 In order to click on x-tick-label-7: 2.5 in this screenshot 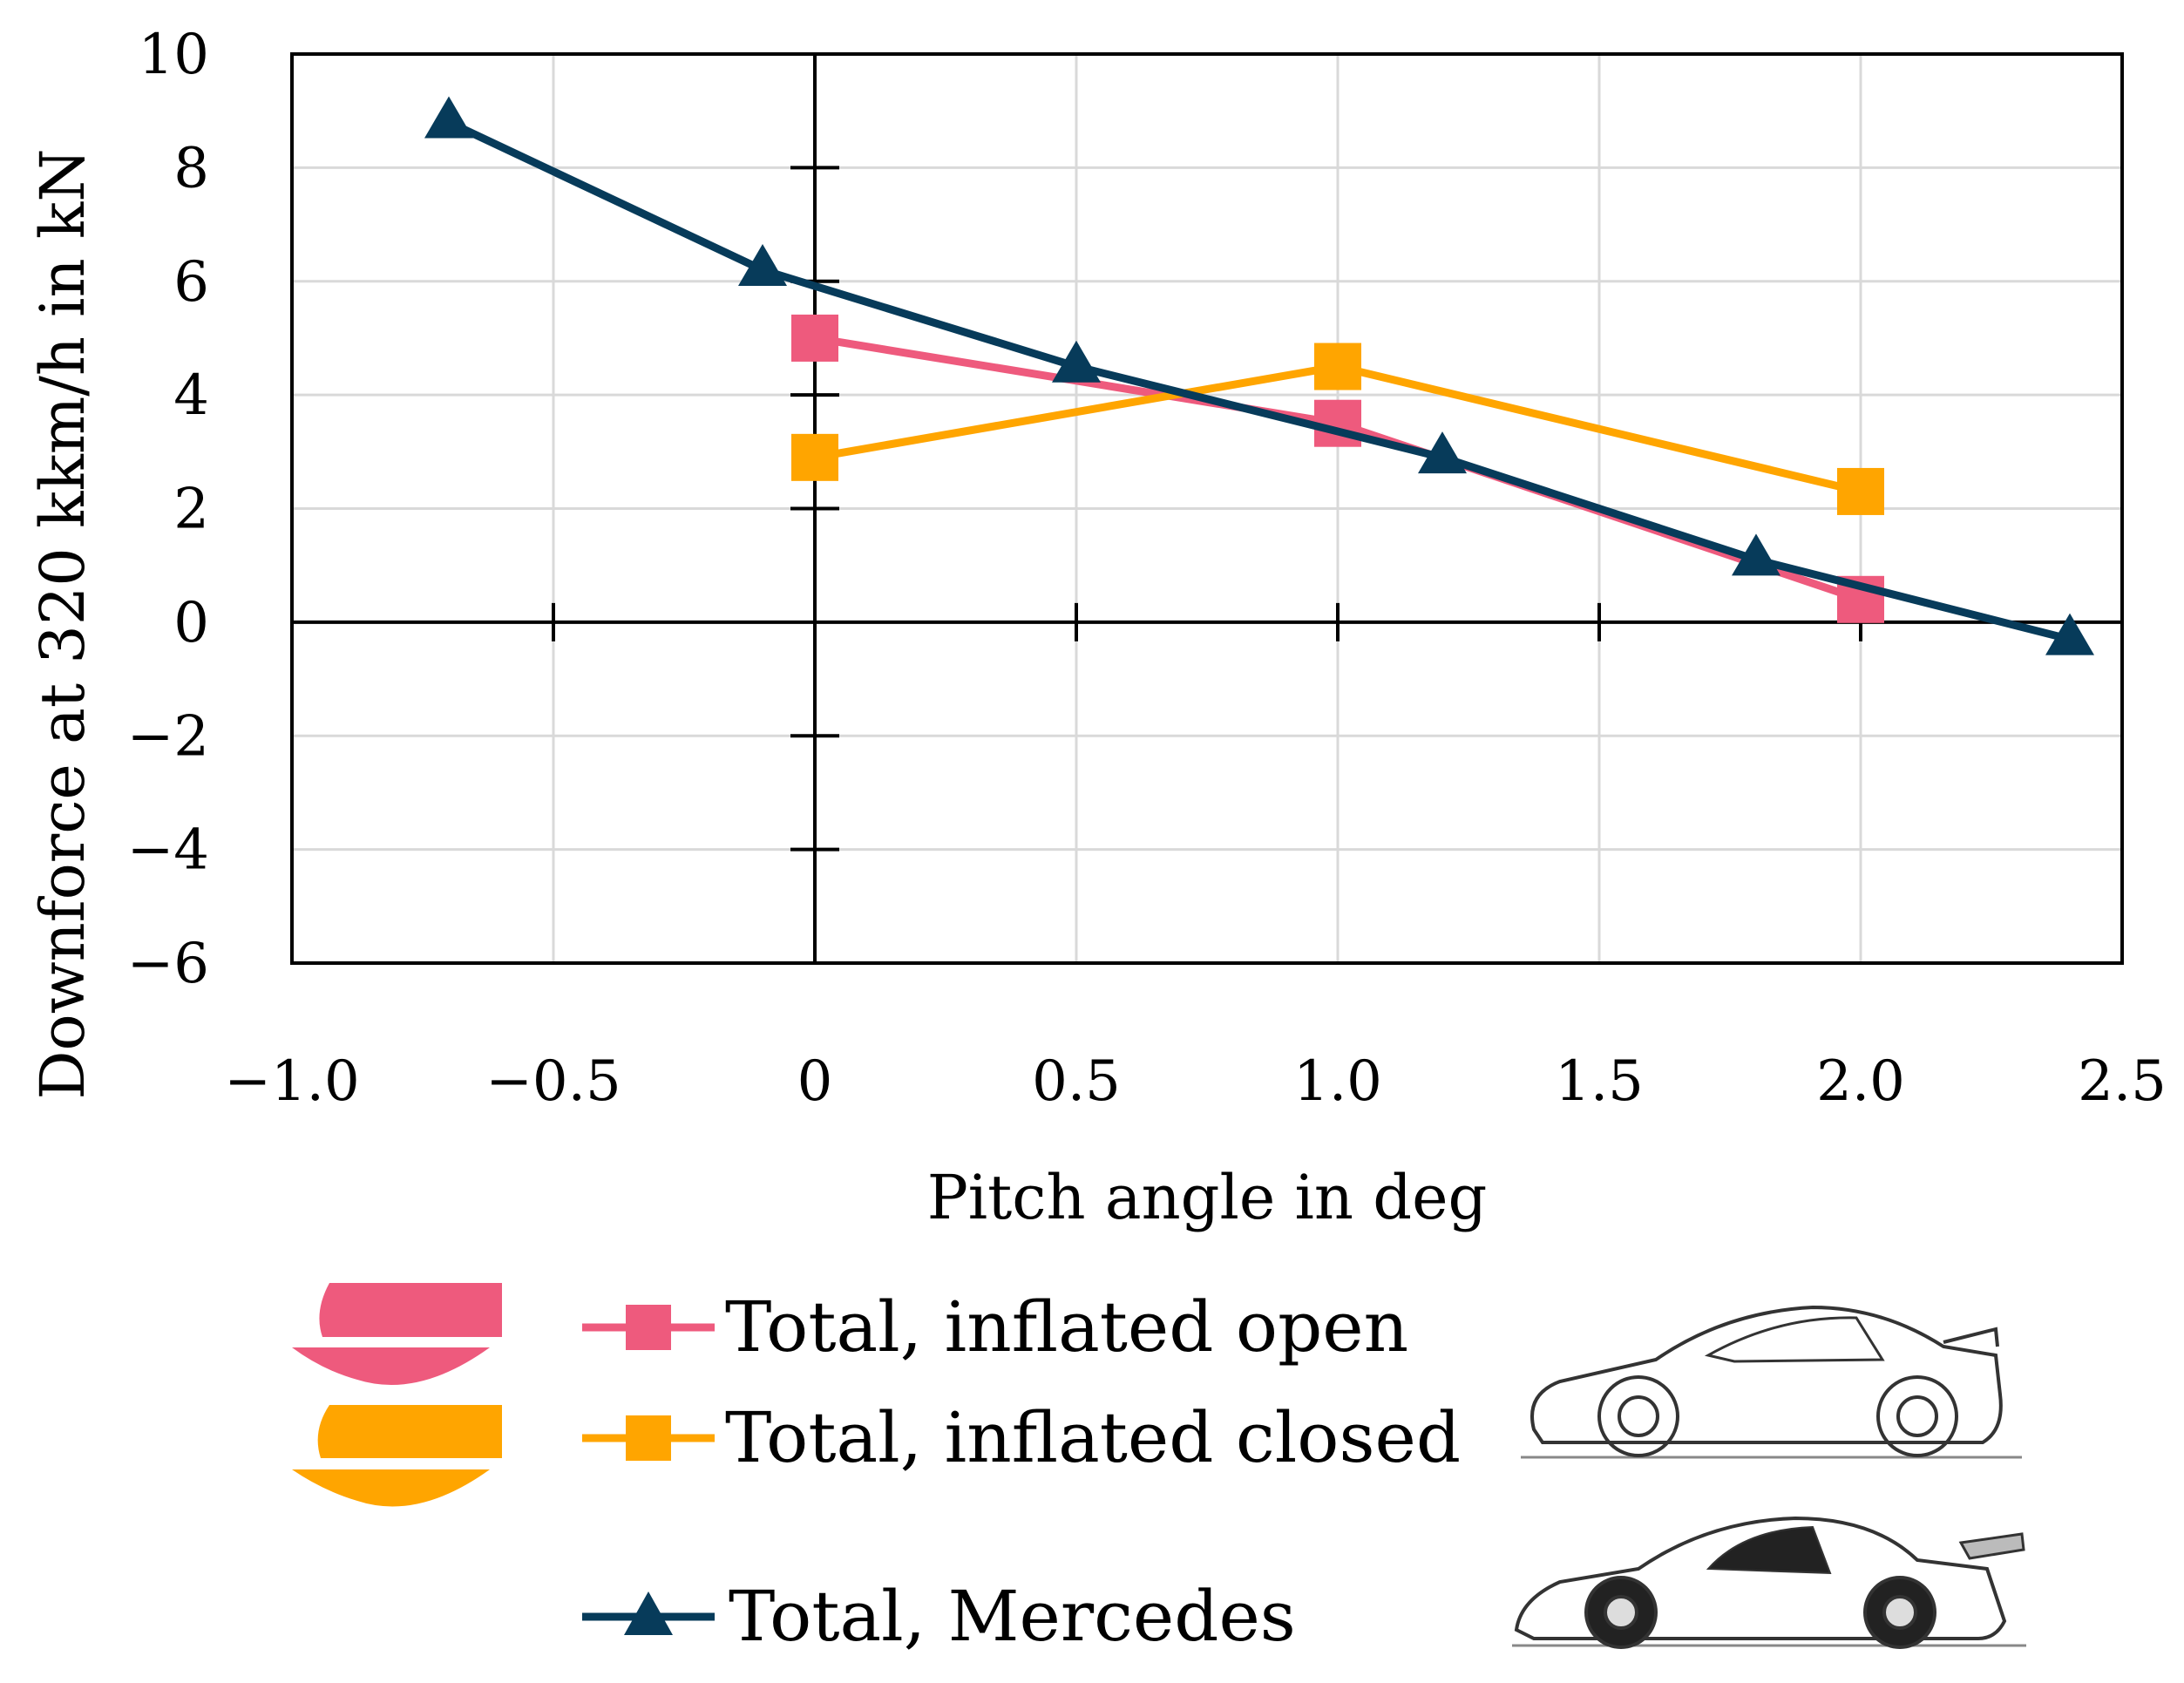, I will do `click(2122, 1082)`.